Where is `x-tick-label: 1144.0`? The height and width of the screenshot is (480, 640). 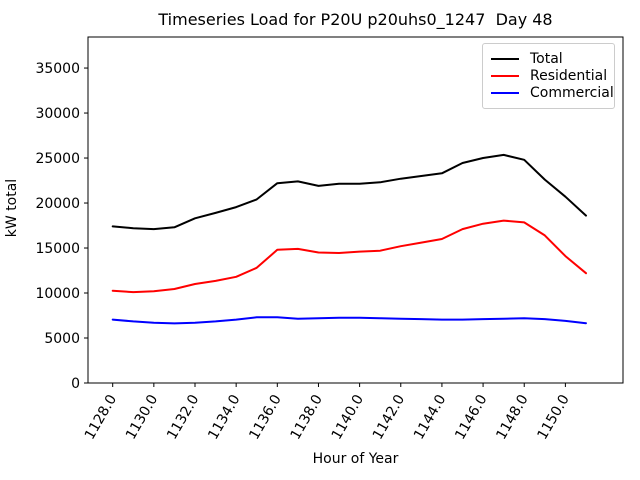 x-tick-label: 1144.0 is located at coordinates (430, 417).